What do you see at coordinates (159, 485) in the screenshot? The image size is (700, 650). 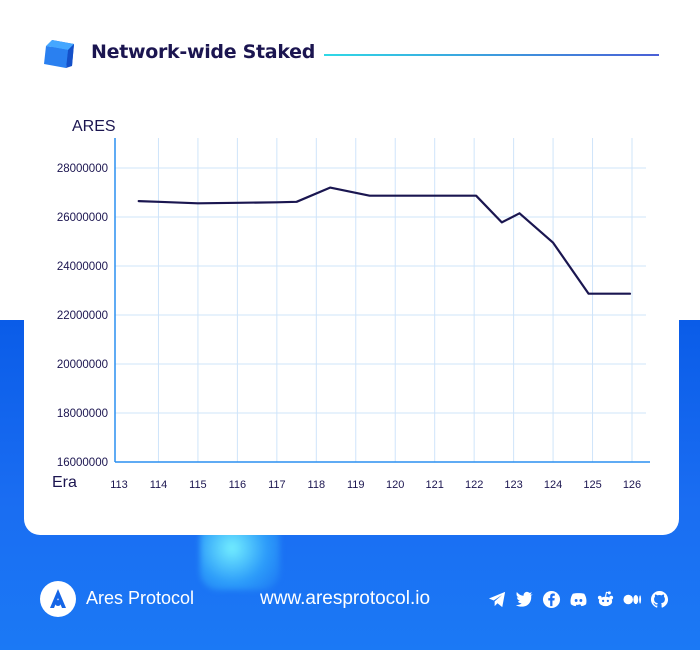 I see `x-tick-label: 114` at bounding box center [159, 485].